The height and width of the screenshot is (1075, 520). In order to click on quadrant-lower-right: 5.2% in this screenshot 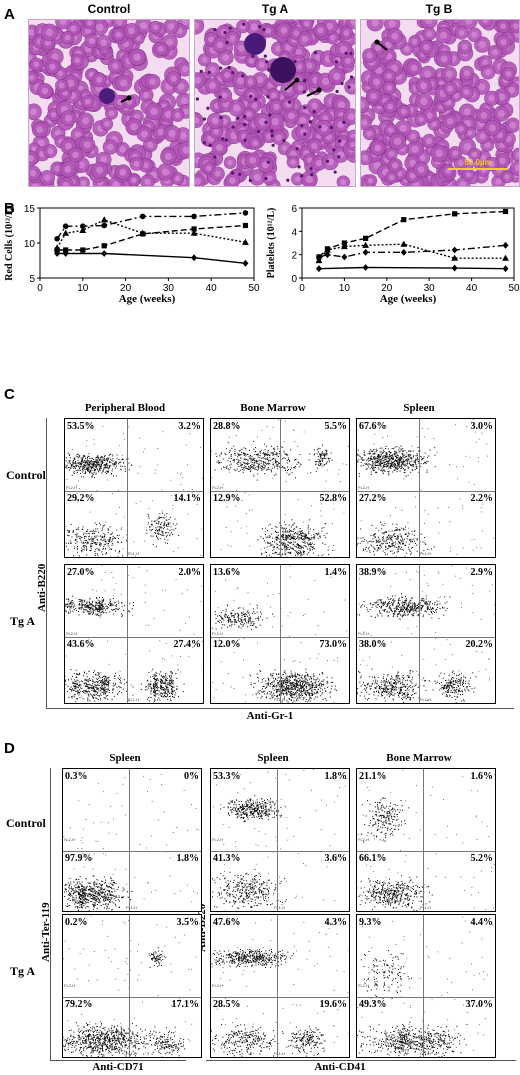, I will do `click(482, 859)`.